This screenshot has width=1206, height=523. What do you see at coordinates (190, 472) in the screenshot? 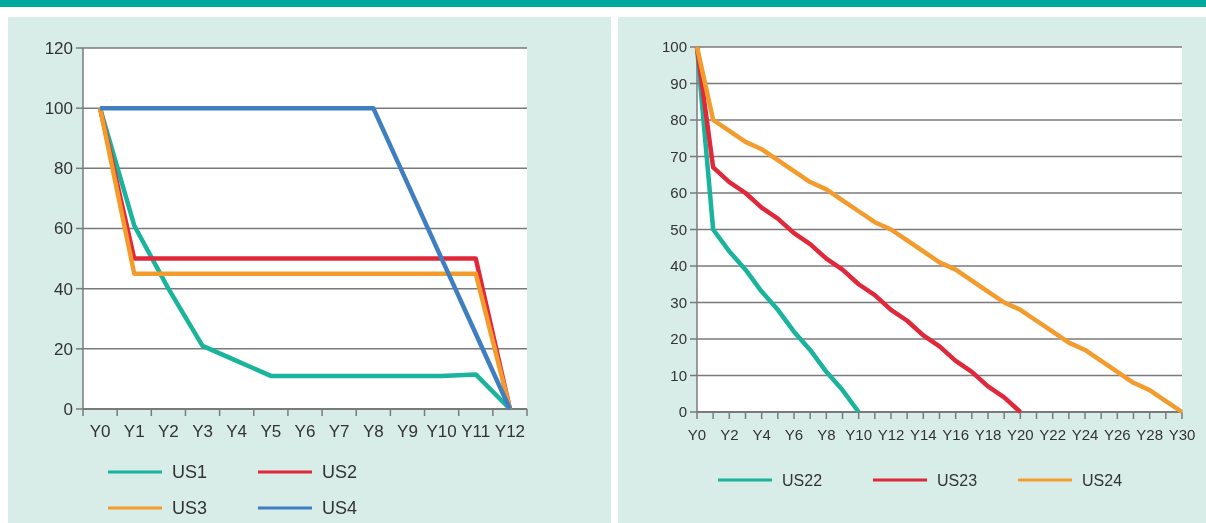
I see `legend-label: US1` at bounding box center [190, 472].